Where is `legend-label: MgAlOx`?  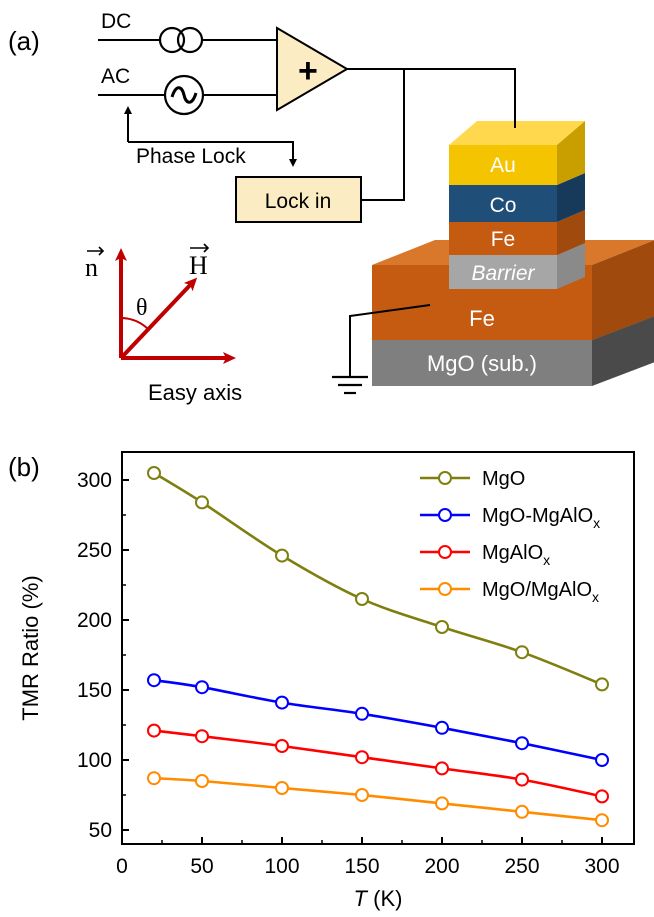
legend-label: MgAlOx is located at coordinates (516, 555).